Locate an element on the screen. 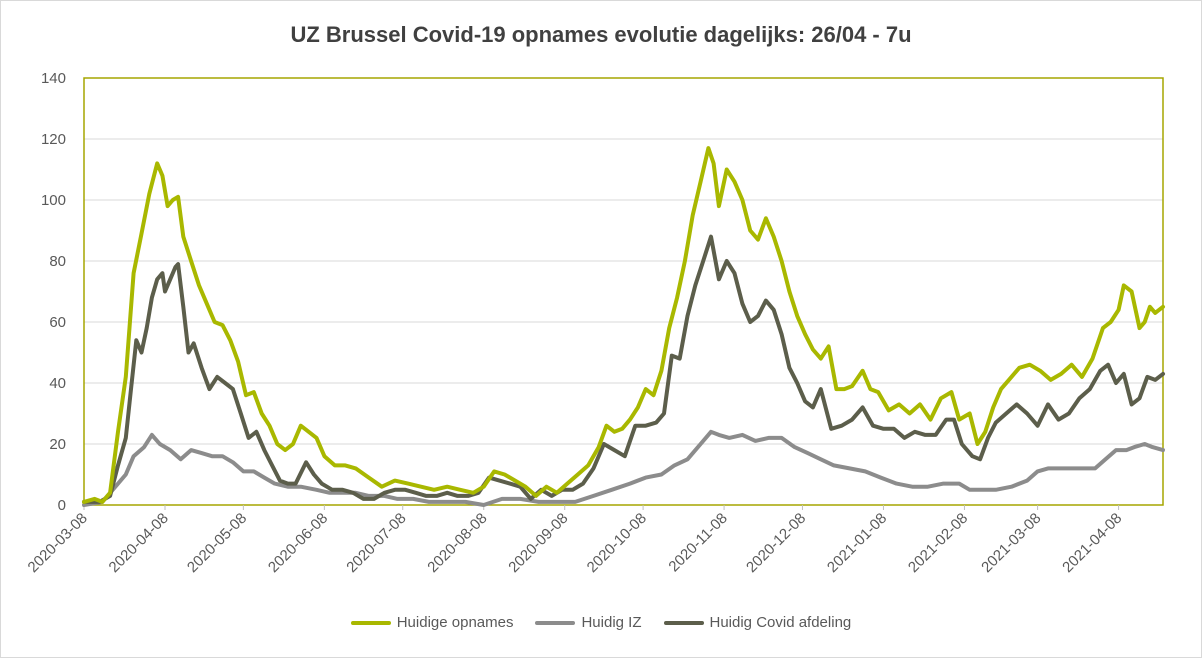  x-tick-label: 2020-06-08 is located at coordinates (298, 543).